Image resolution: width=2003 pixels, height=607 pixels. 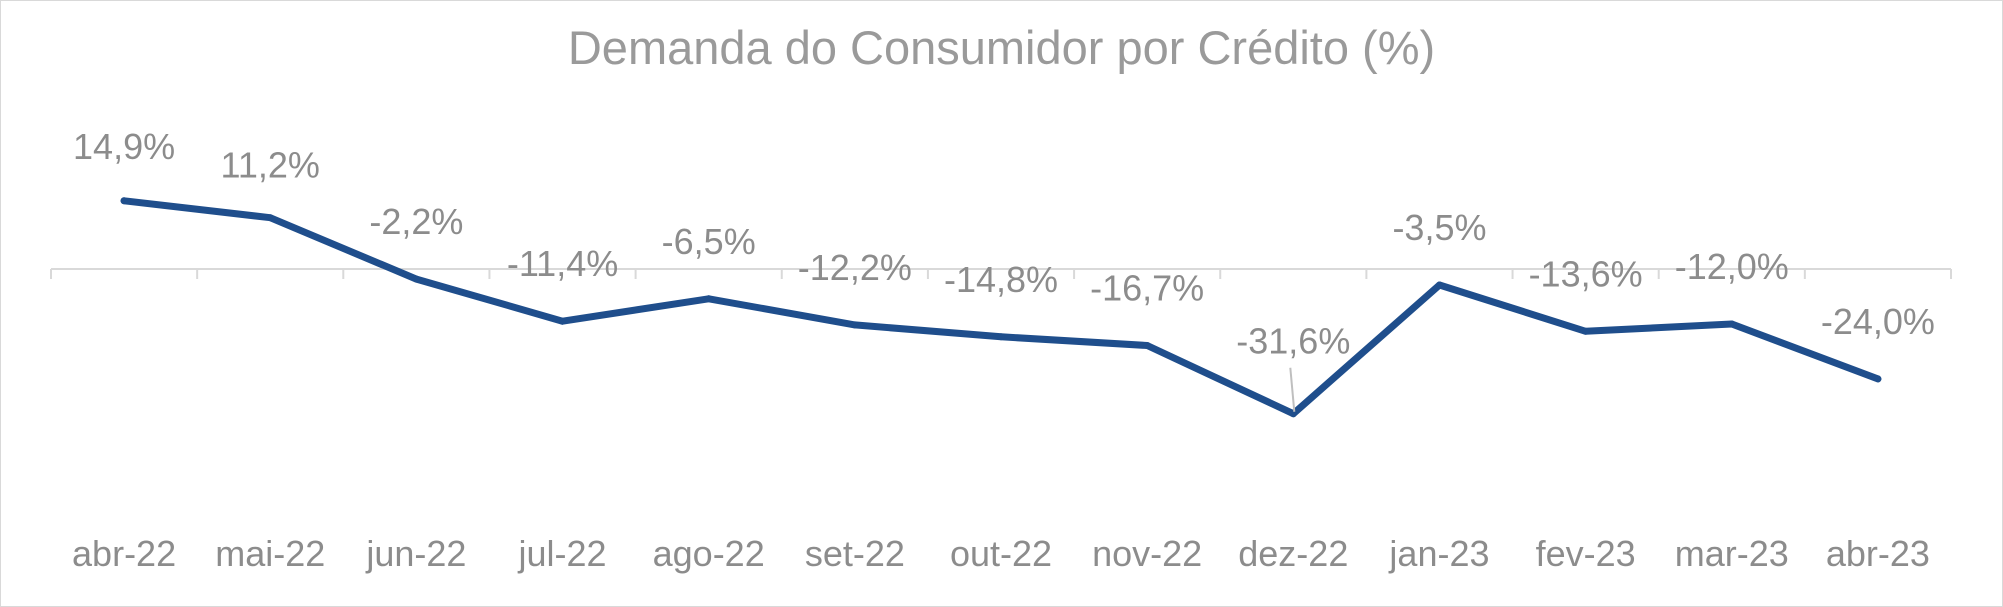 What do you see at coordinates (415, 553) in the screenshot?
I see `x-tick-label: jun-22` at bounding box center [415, 553].